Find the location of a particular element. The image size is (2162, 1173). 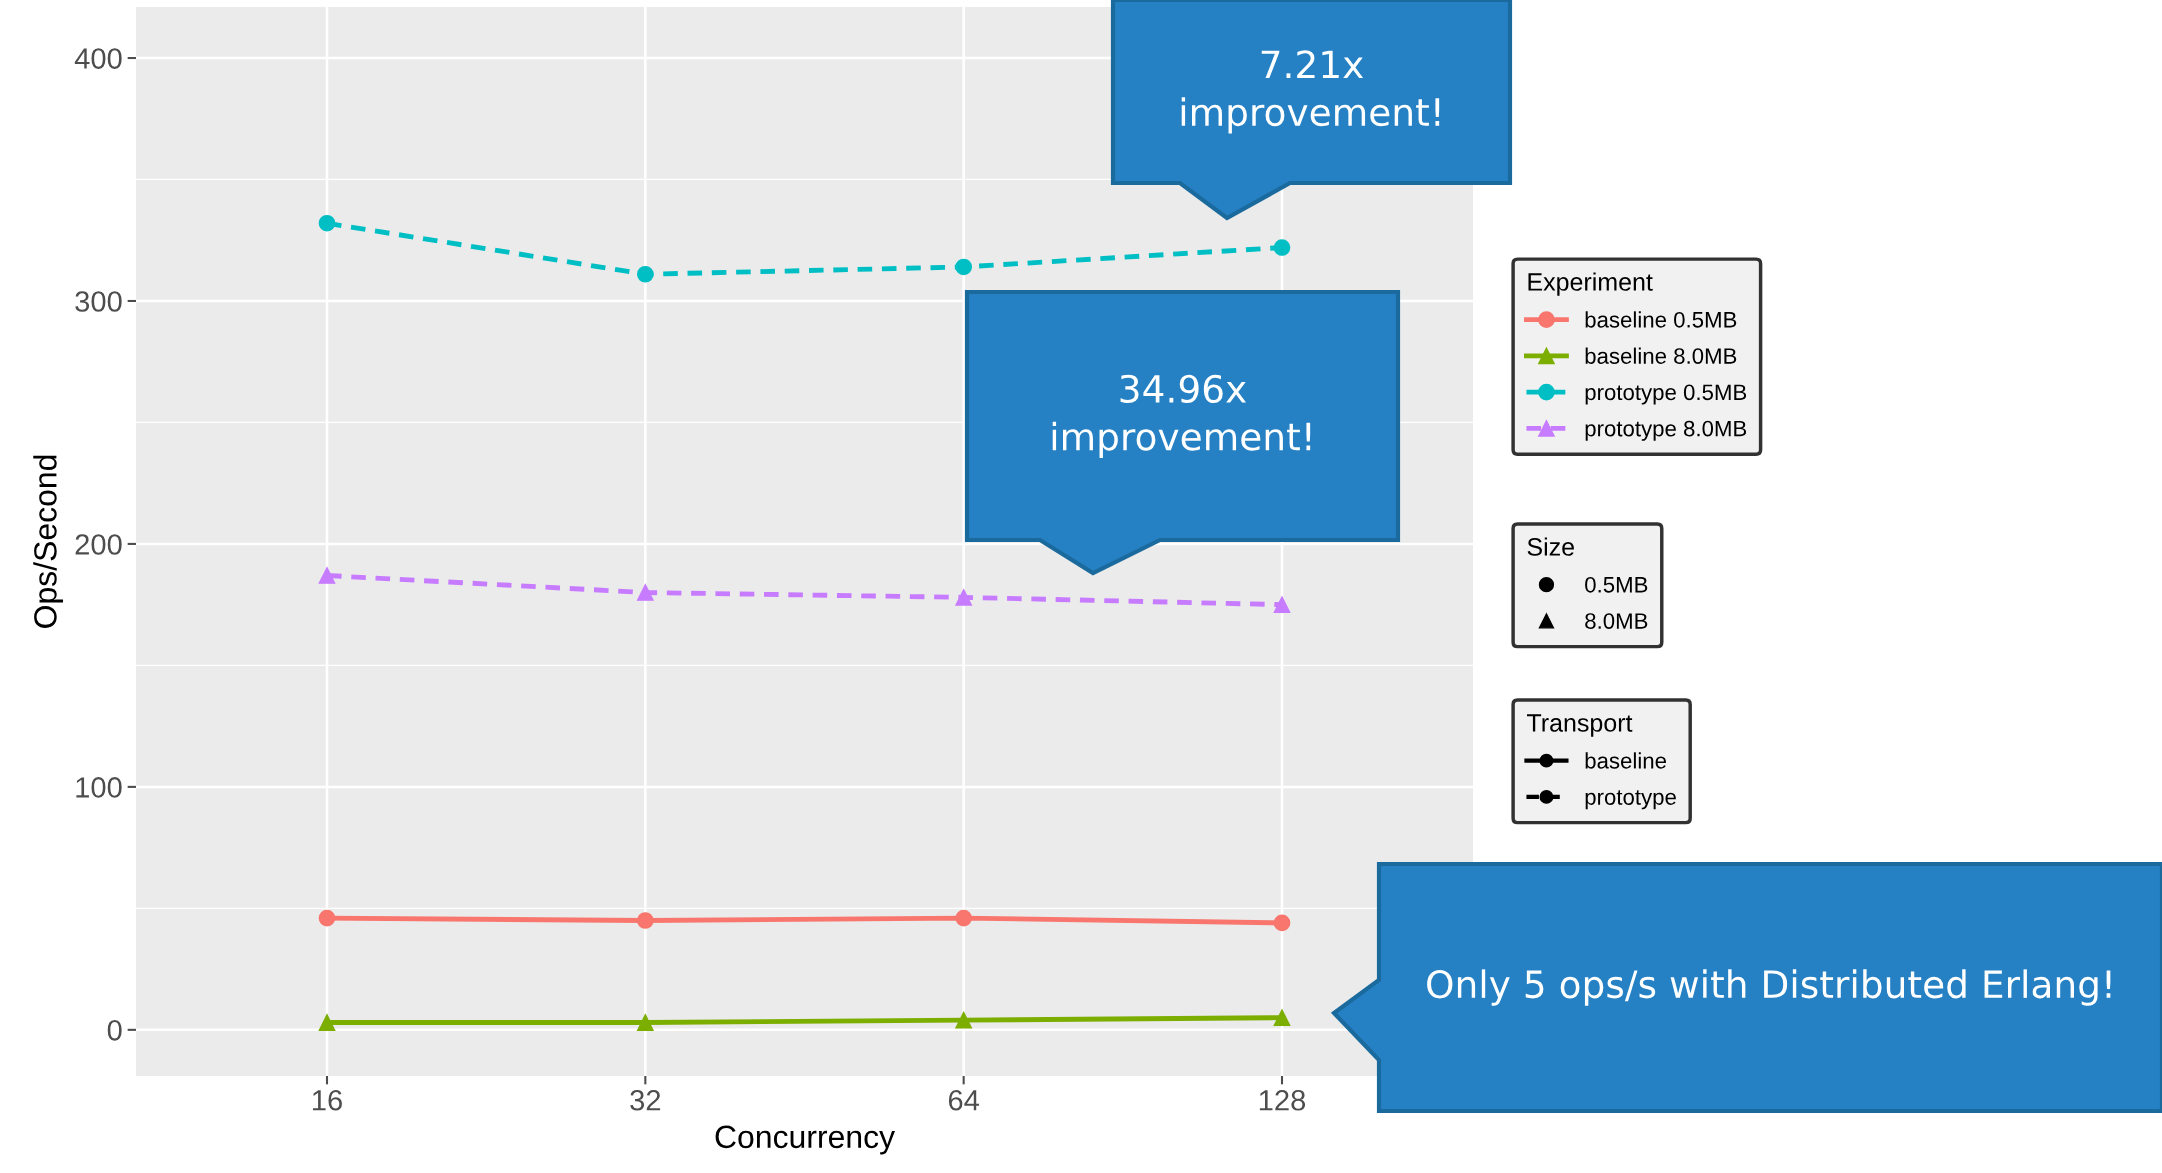

y-axis-title: Ops/Second is located at coordinates (48, 541).